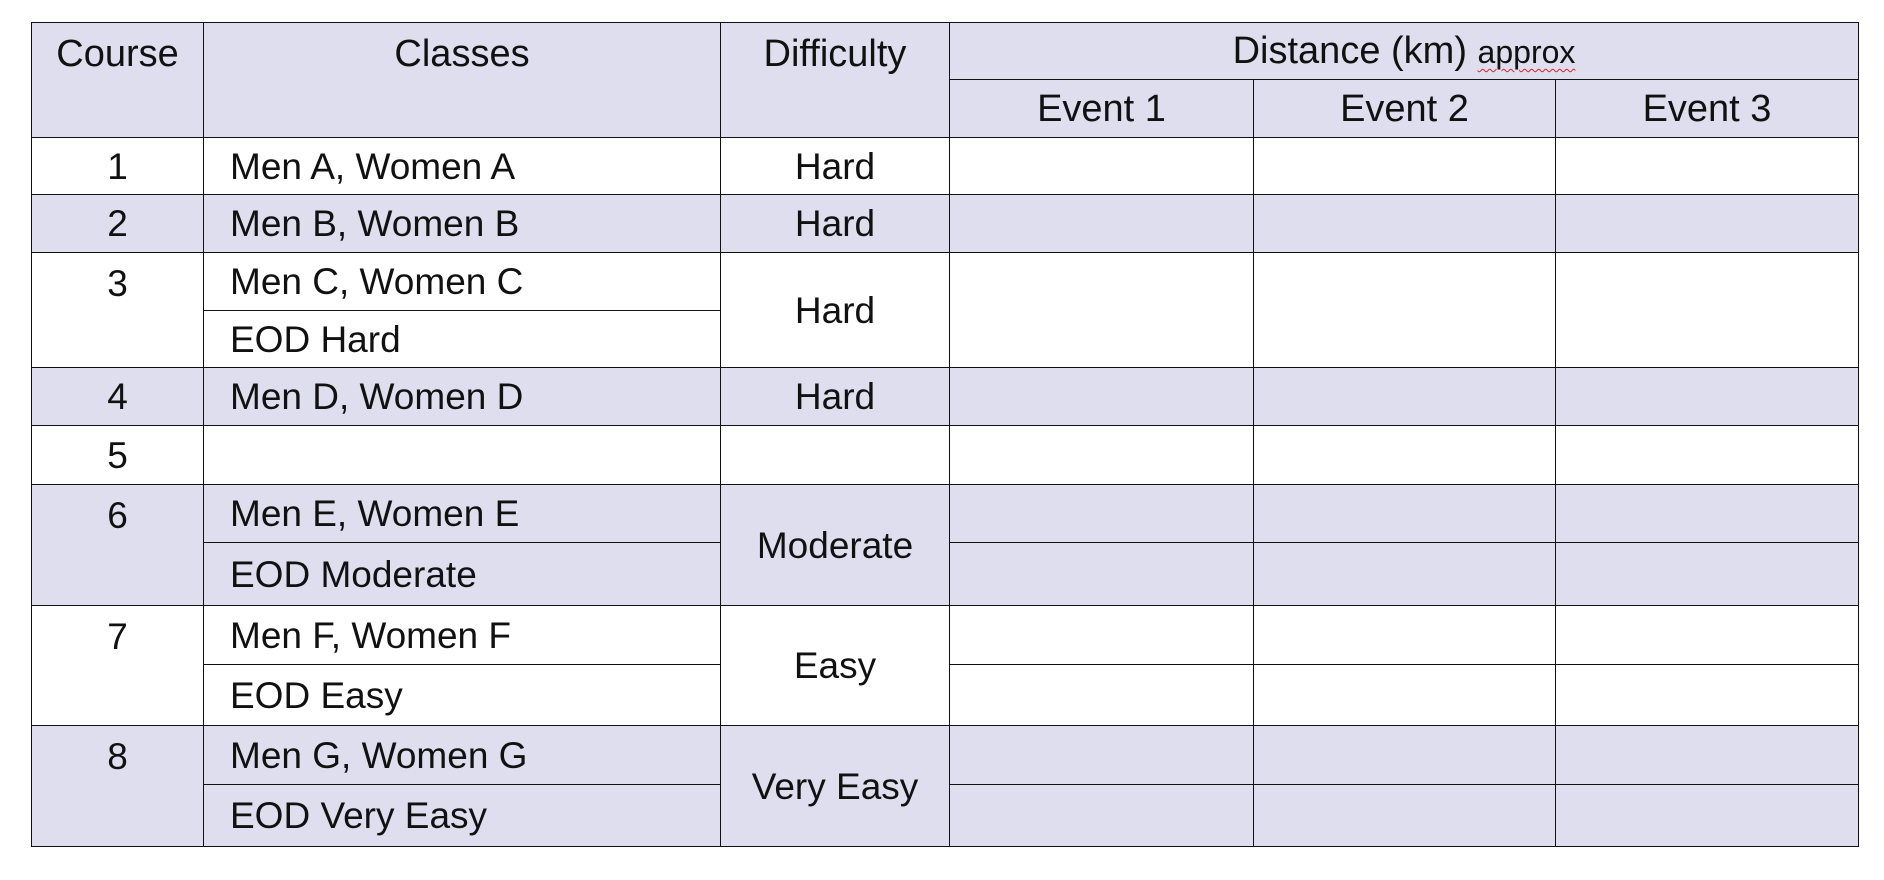  What do you see at coordinates (462, 635) in the screenshot?
I see `classes-cell: Men F, Women F` at bounding box center [462, 635].